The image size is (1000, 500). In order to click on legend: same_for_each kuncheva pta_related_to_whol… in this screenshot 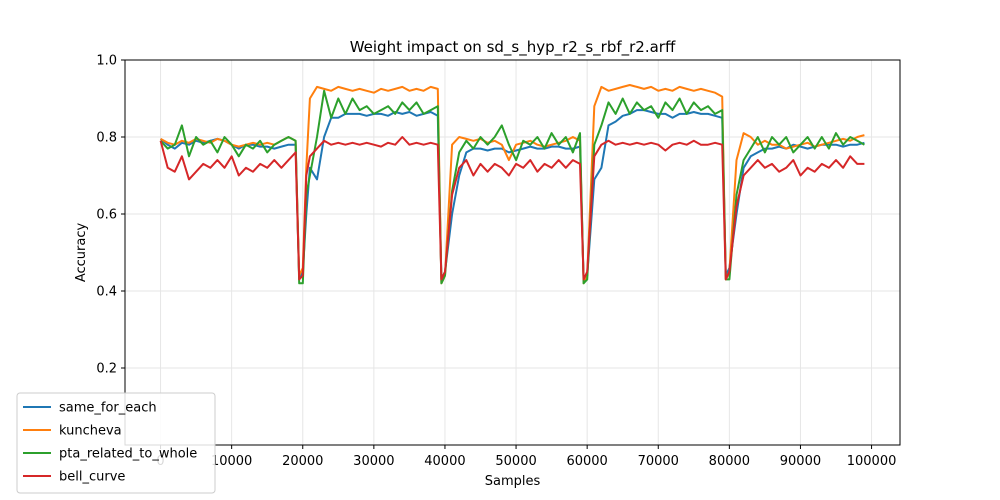, I will do `click(116, 443)`.